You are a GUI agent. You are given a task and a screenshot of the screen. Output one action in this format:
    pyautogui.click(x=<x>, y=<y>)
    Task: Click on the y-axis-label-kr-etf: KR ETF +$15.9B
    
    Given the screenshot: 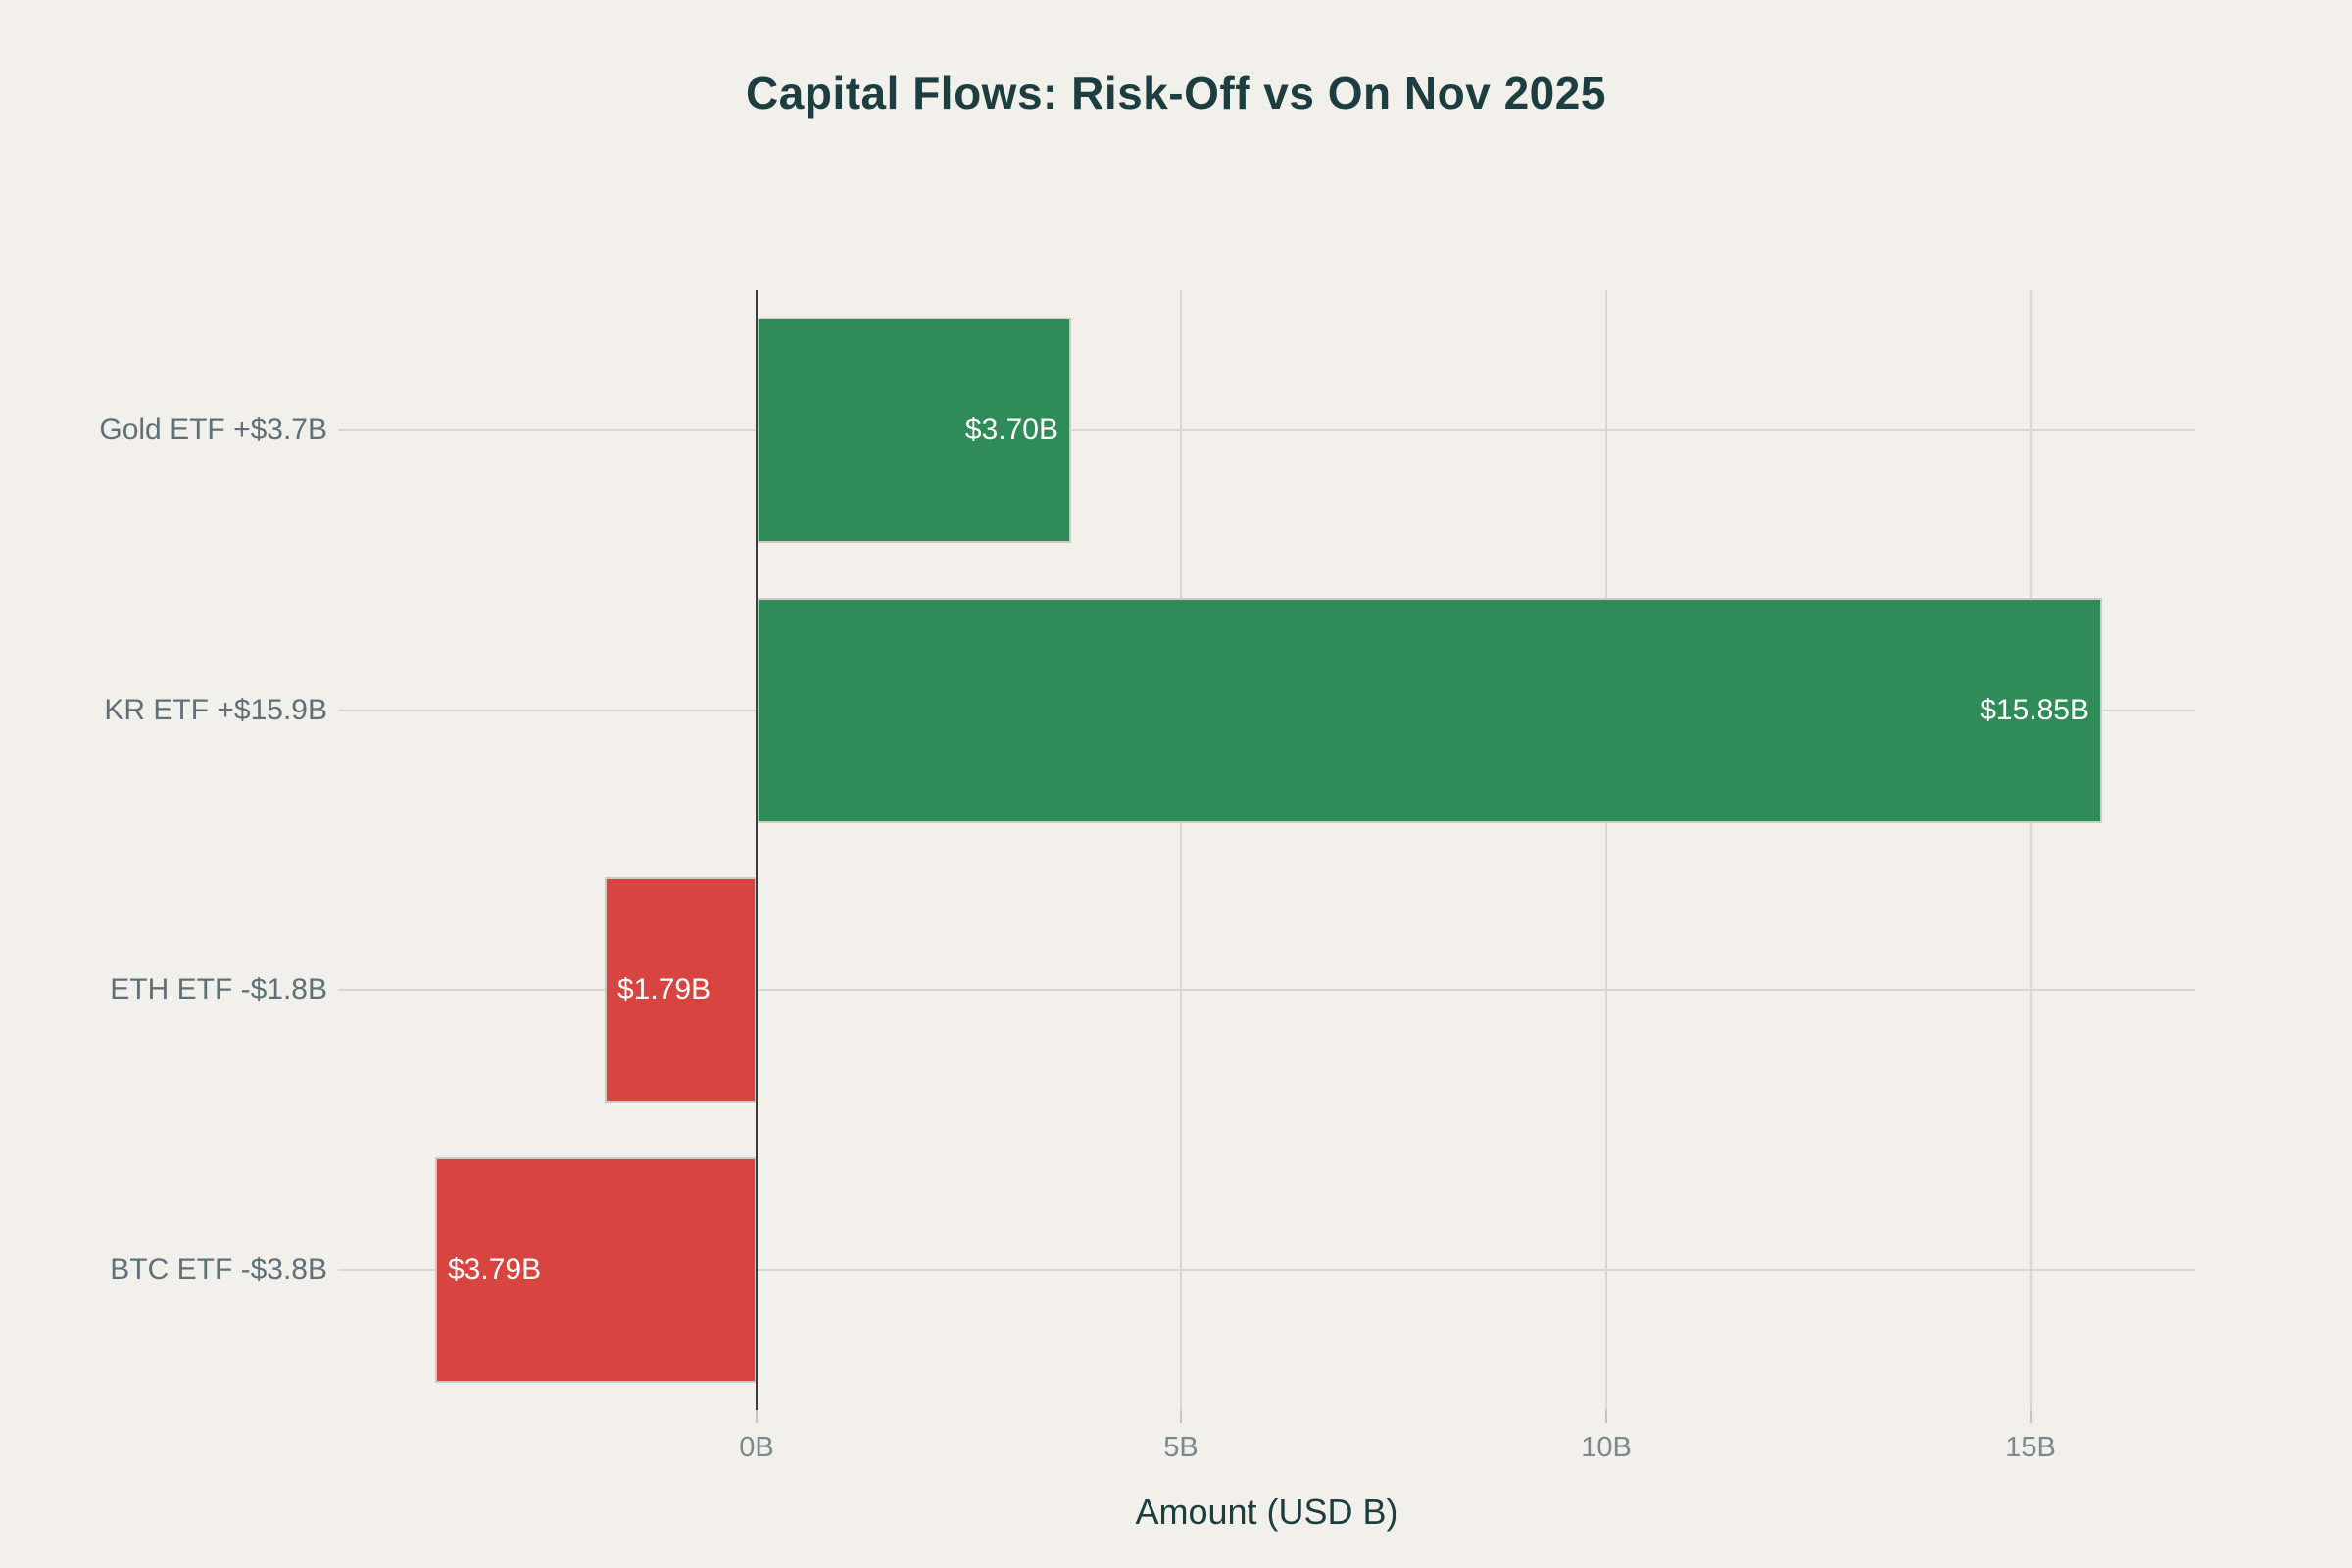 What is the action you would take?
    pyautogui.click(x=215, y=710)
    